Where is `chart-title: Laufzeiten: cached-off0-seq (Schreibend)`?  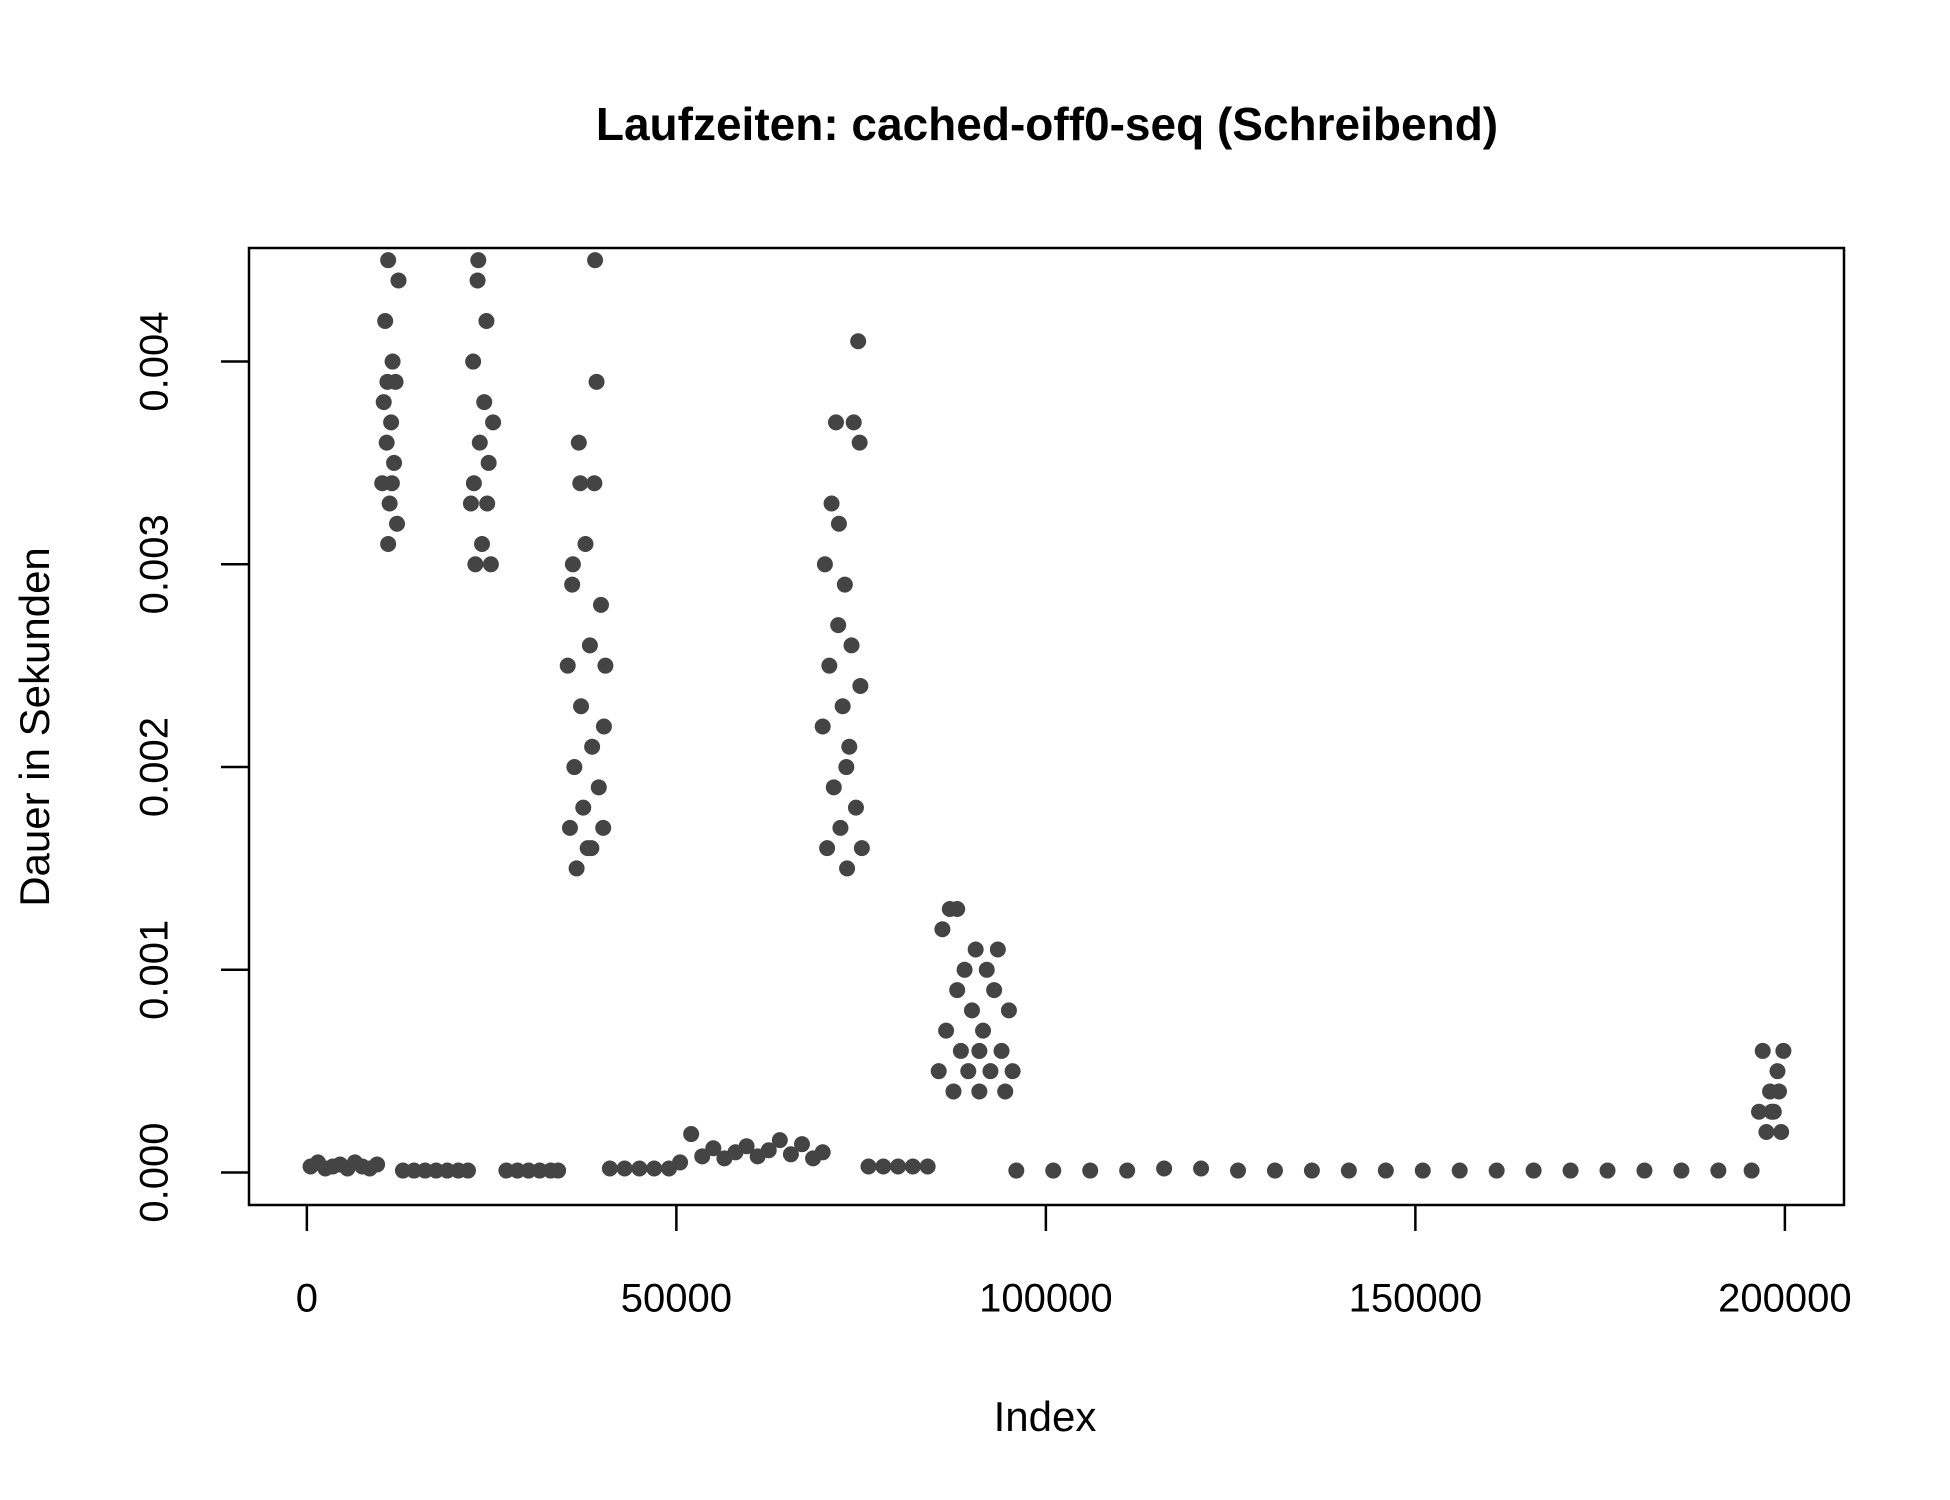
chart-title: Laufzeiten: cached-off0-seq (Schreibend) is located at coordinates (1047, 124).